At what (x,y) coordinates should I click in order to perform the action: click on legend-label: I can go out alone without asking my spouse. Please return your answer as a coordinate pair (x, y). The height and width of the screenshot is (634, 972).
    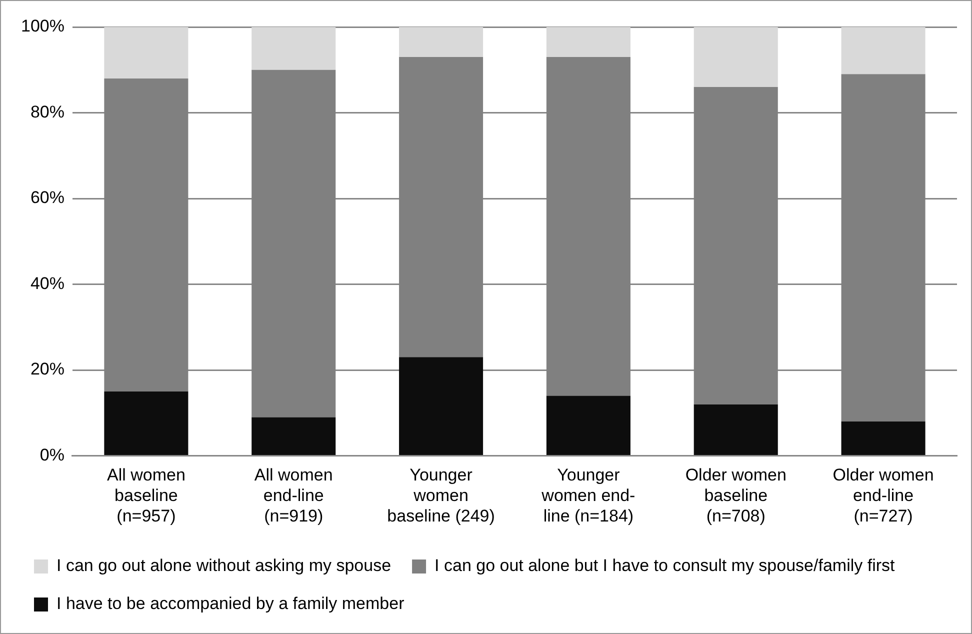
    Looking at the image, I should click on (224, 566).